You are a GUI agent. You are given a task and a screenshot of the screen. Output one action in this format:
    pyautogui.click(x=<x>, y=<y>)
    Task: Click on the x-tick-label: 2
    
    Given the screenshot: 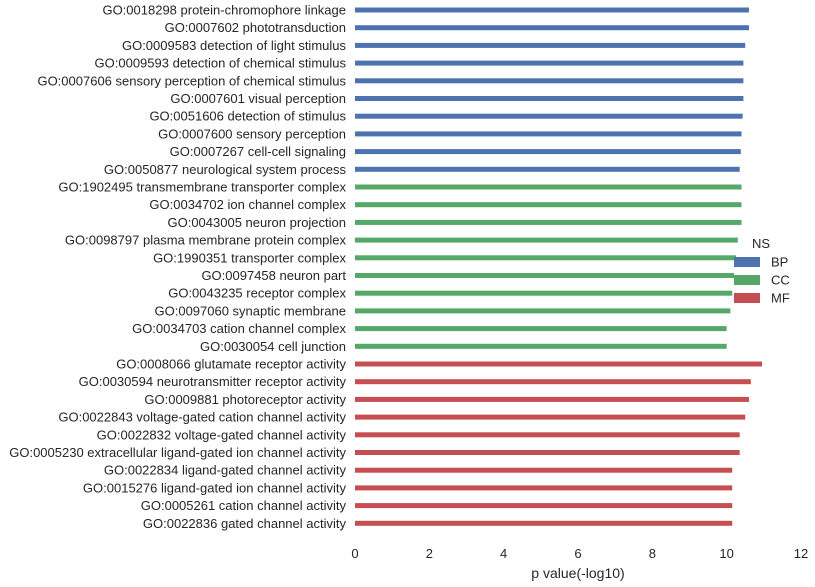 What is the action you would take?
    pyautogui.click(x=429, y=553)
    